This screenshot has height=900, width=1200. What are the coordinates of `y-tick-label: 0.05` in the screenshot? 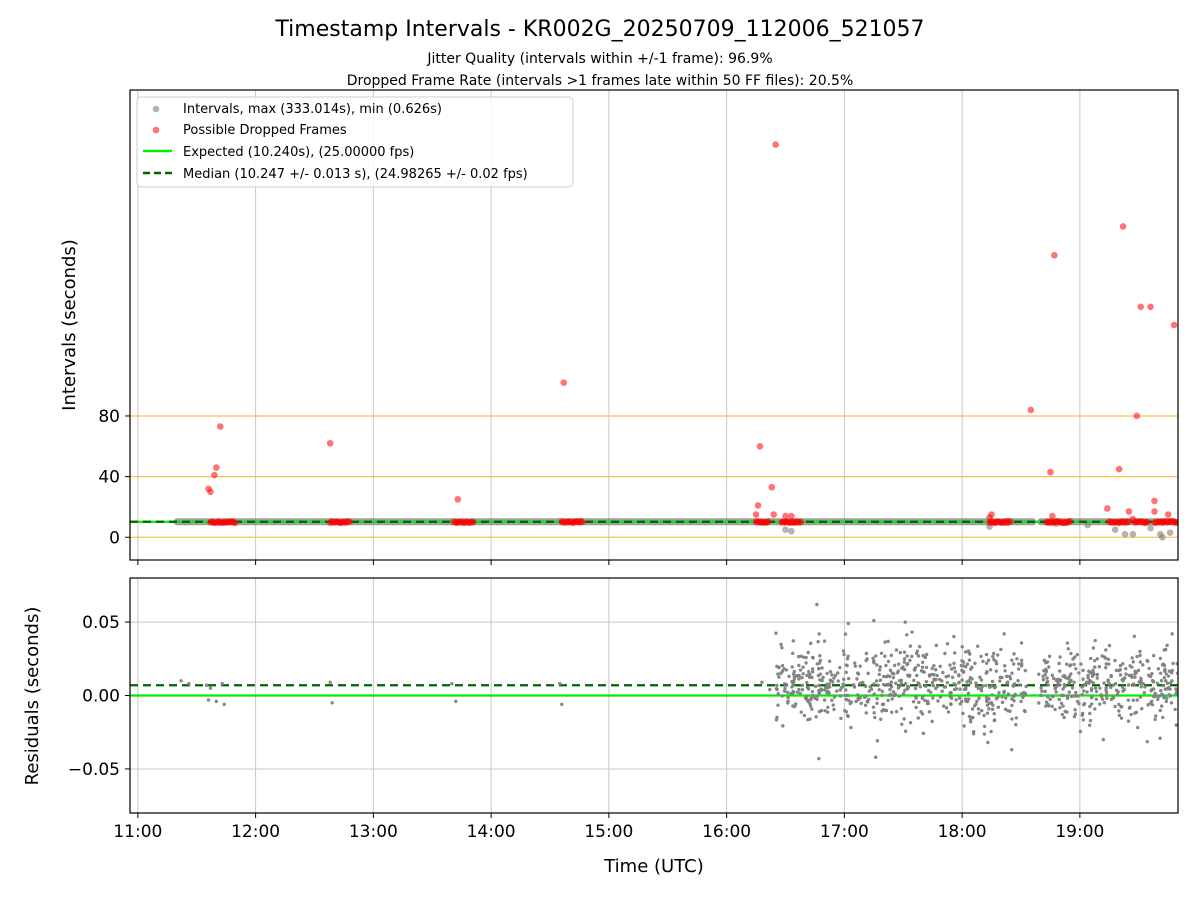 It's located at (101, 623).